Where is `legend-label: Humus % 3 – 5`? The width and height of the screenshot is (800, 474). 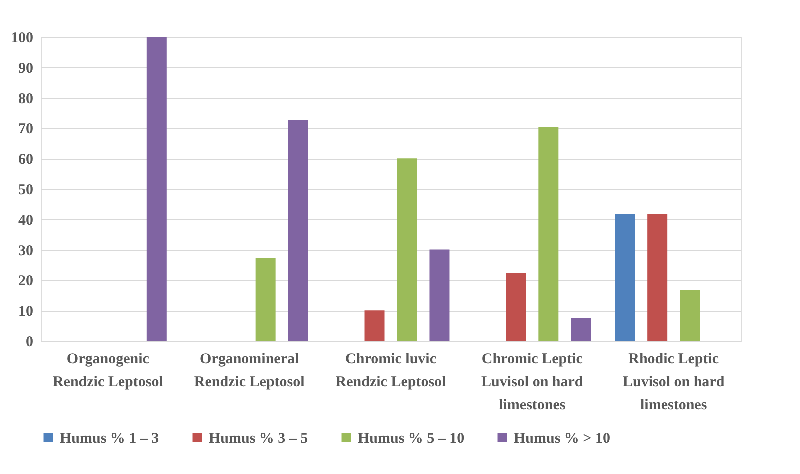 legend-label: Humus % 3 – 5 is located at coordinates (258, 438).